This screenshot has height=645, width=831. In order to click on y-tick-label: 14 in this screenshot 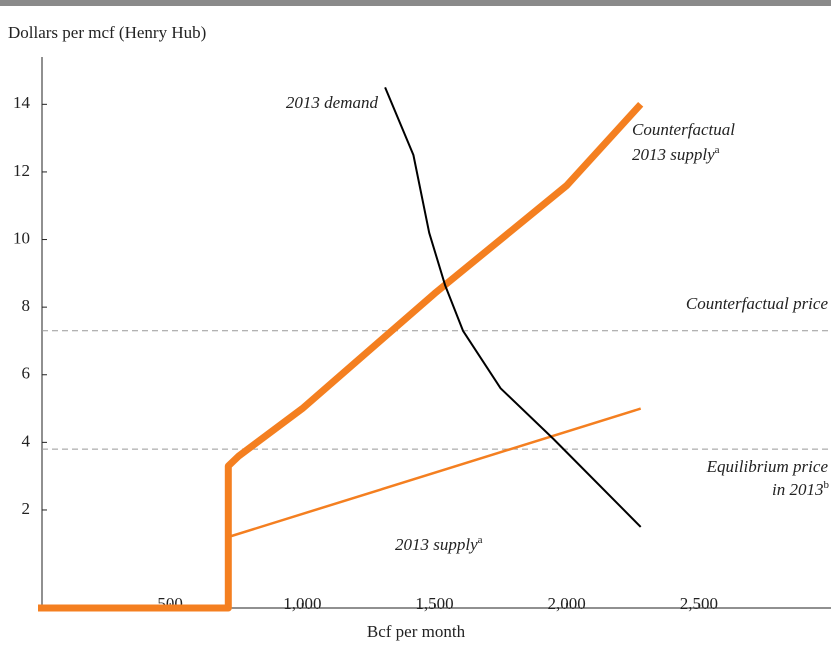, I will do `click(22, 102)`.